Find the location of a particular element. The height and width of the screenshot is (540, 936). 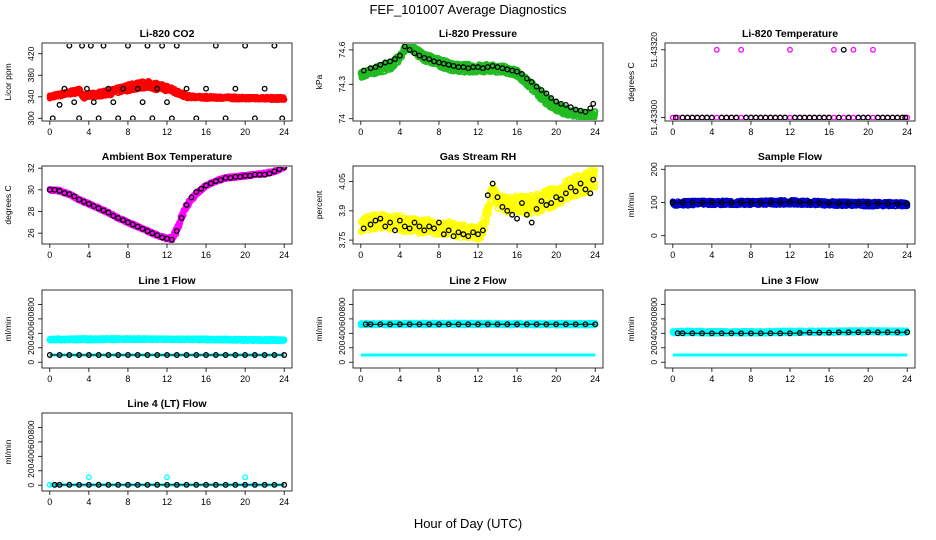

y-tick-label: 100 is located at coordinates (654, 202).